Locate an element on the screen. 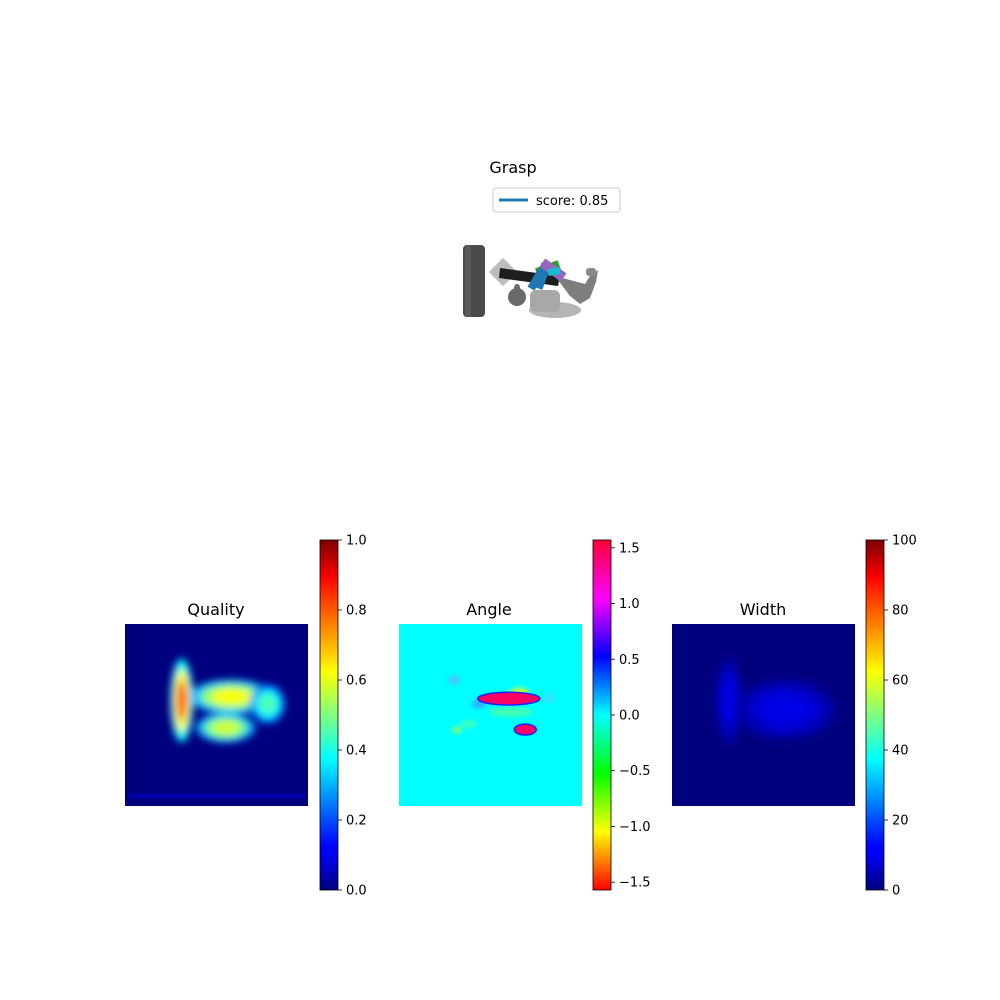 Image resolution: width=1000 pixels, height=1000 pixels. angle-colorbar-tick-label-3: 0.0 is located at coordinates (629, 716).